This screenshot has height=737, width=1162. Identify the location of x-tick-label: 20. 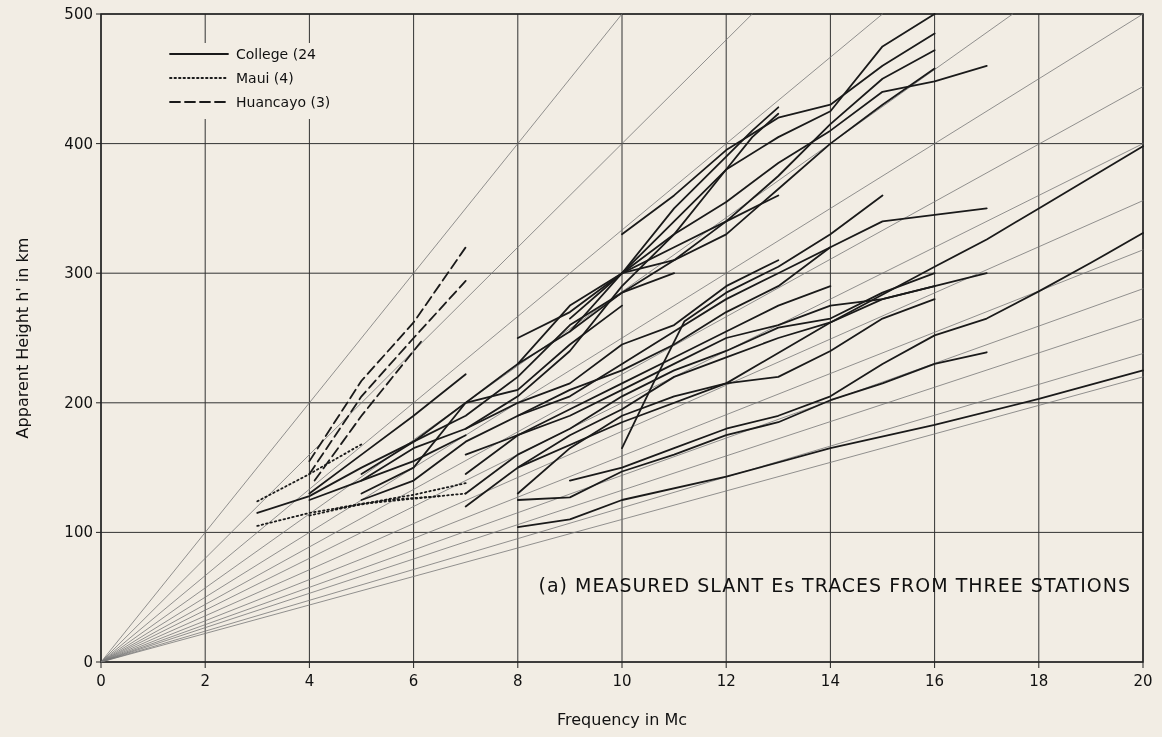
(1143, 681).